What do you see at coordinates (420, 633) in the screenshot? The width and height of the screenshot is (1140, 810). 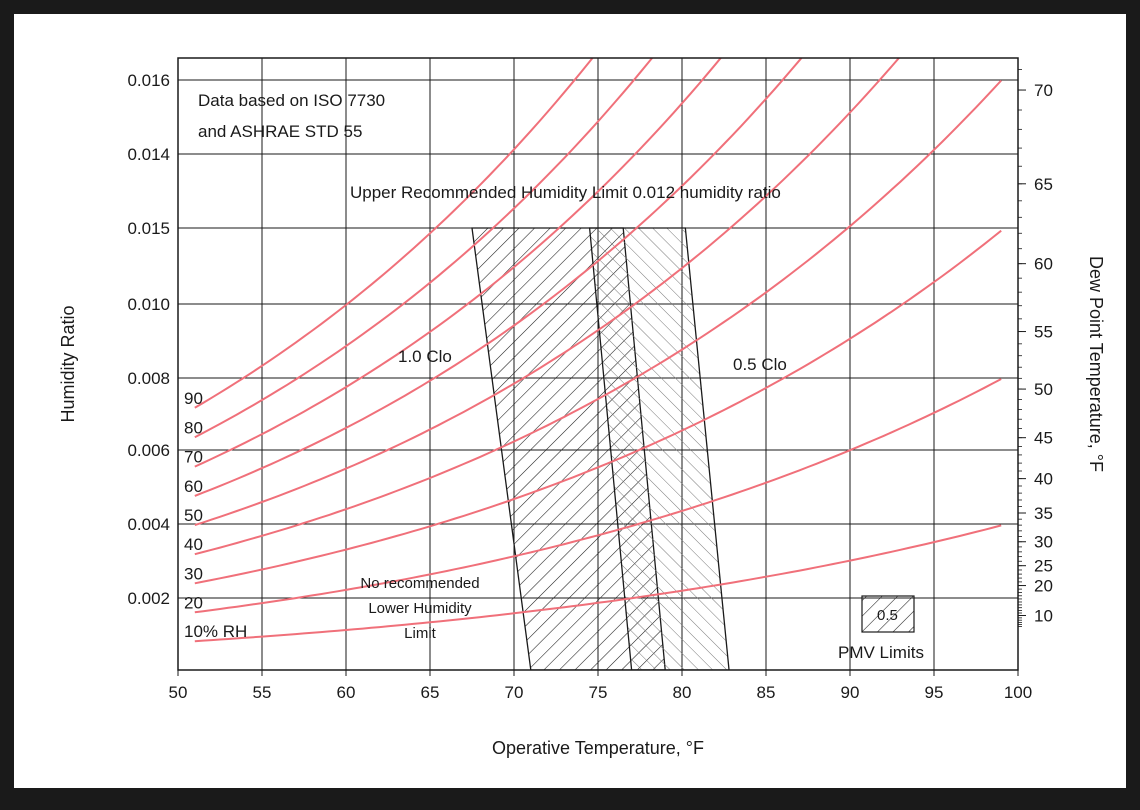 I see `lower-limit-note-3: Limit` at bounding box center [420, 633].